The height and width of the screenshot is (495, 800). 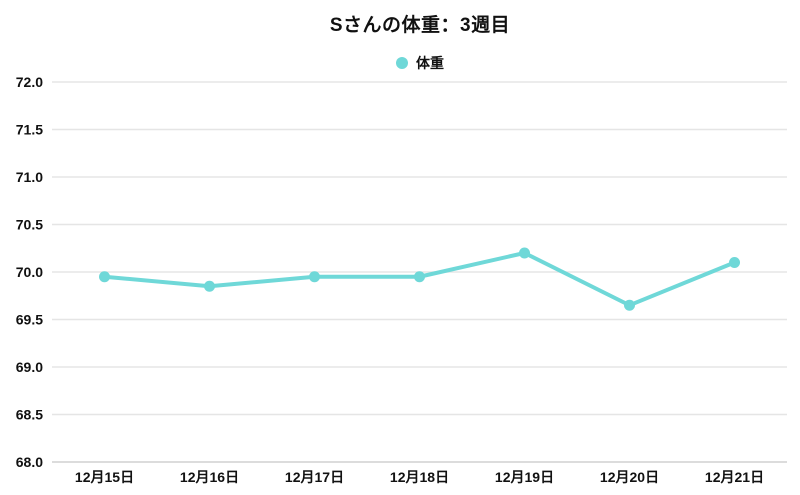 I want to click on legend: 体重, so click(x=420, y=63).